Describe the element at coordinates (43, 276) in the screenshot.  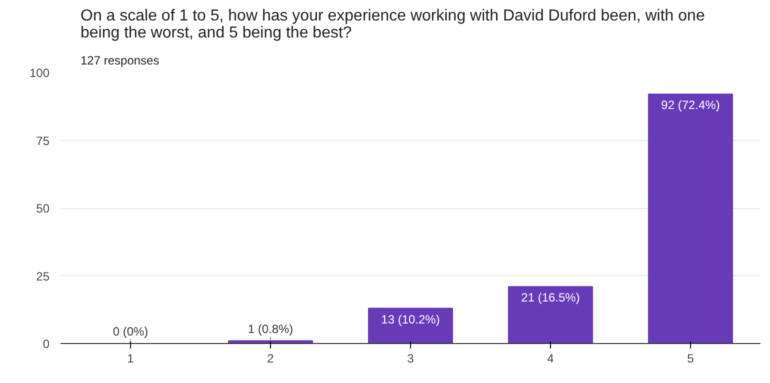
I see `y-tick-label: 25` at that location.